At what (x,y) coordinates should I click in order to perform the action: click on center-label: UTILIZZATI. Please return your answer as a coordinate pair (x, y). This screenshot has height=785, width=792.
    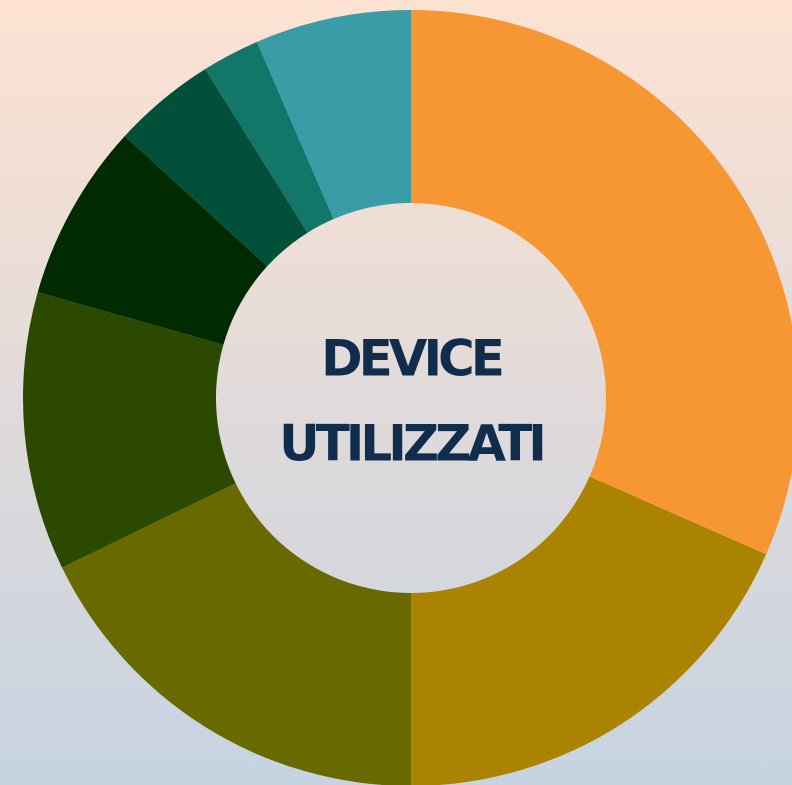
    Looking at the image, I should click on (411, 444).